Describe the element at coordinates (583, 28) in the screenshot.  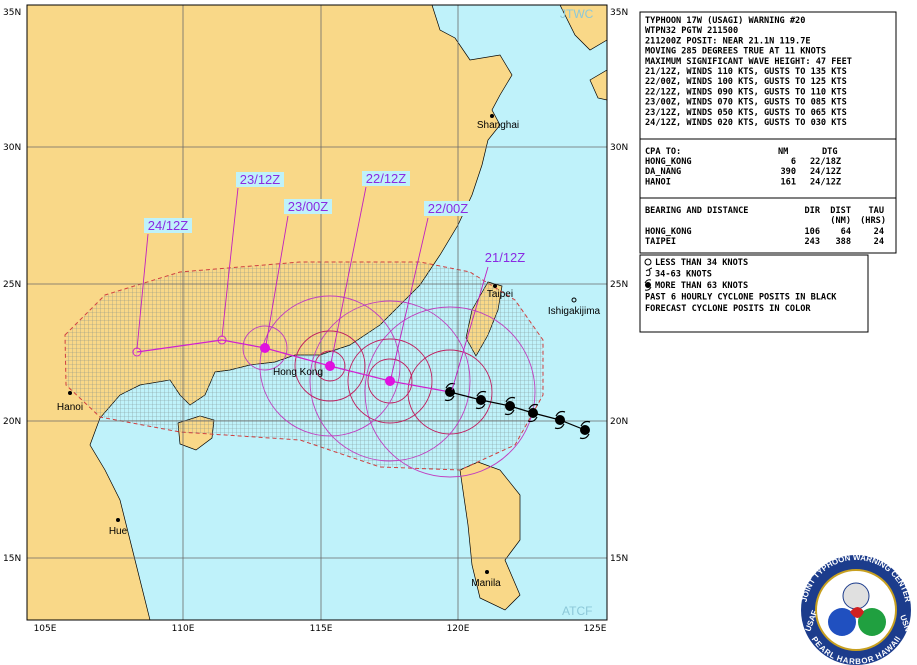
I see `korea` at that location.